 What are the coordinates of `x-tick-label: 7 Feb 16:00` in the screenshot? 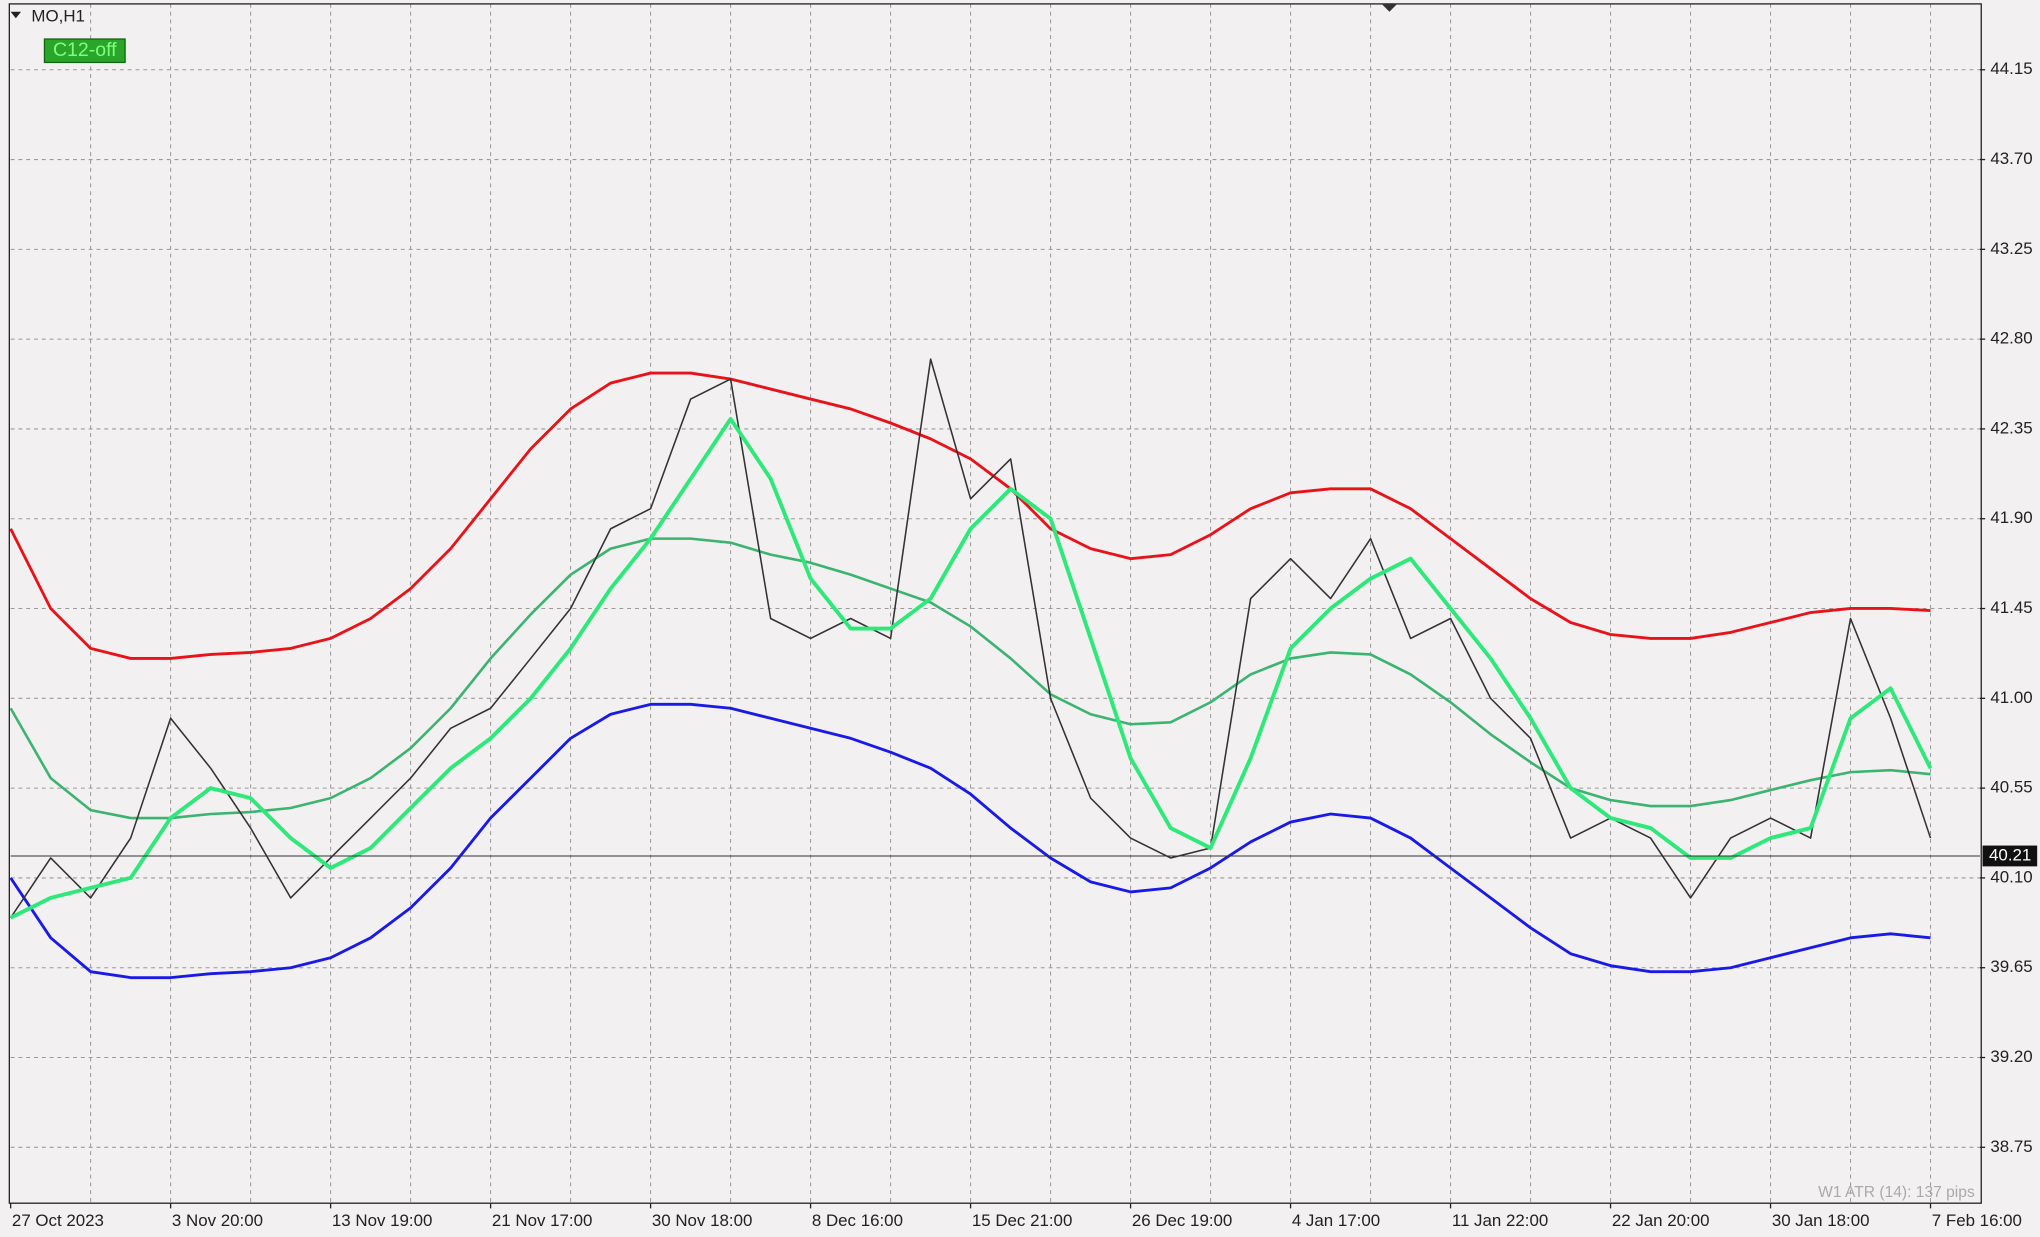 It's located at (1977, 1220).